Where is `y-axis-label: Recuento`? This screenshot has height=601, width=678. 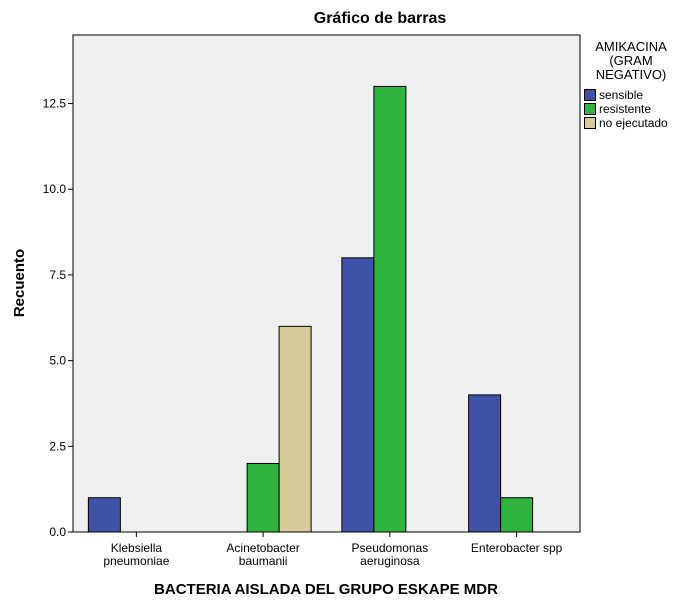
y-axis-label: Recuento is located at coordinates (19, 283).